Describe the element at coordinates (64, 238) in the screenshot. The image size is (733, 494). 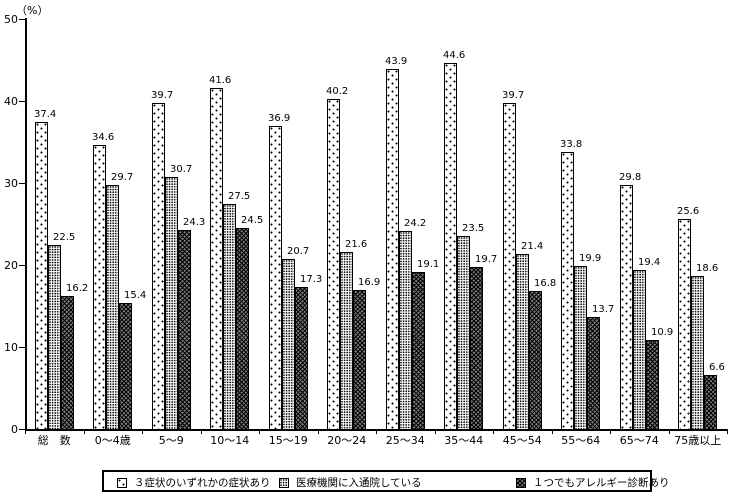
I see `bar-value-label: 22.5` at that location.